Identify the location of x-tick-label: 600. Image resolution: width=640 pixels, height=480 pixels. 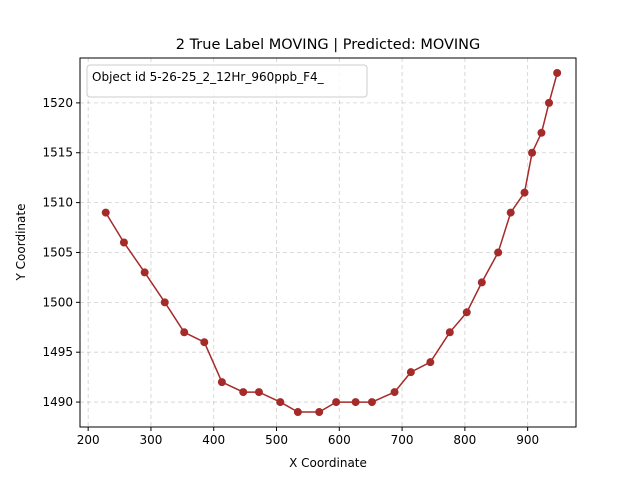
(339, 440).